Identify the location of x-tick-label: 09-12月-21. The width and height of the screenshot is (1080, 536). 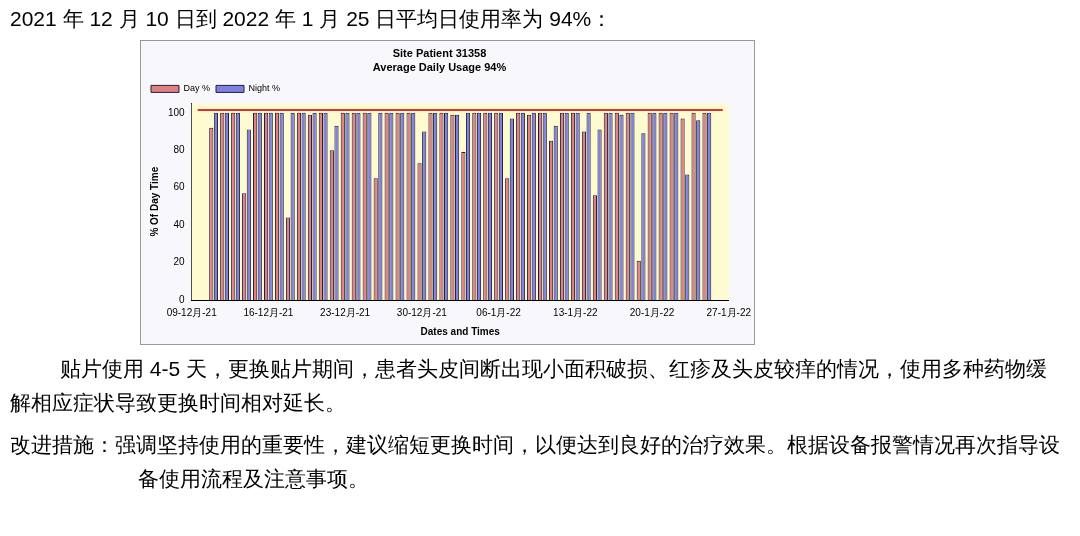
(192, 312).